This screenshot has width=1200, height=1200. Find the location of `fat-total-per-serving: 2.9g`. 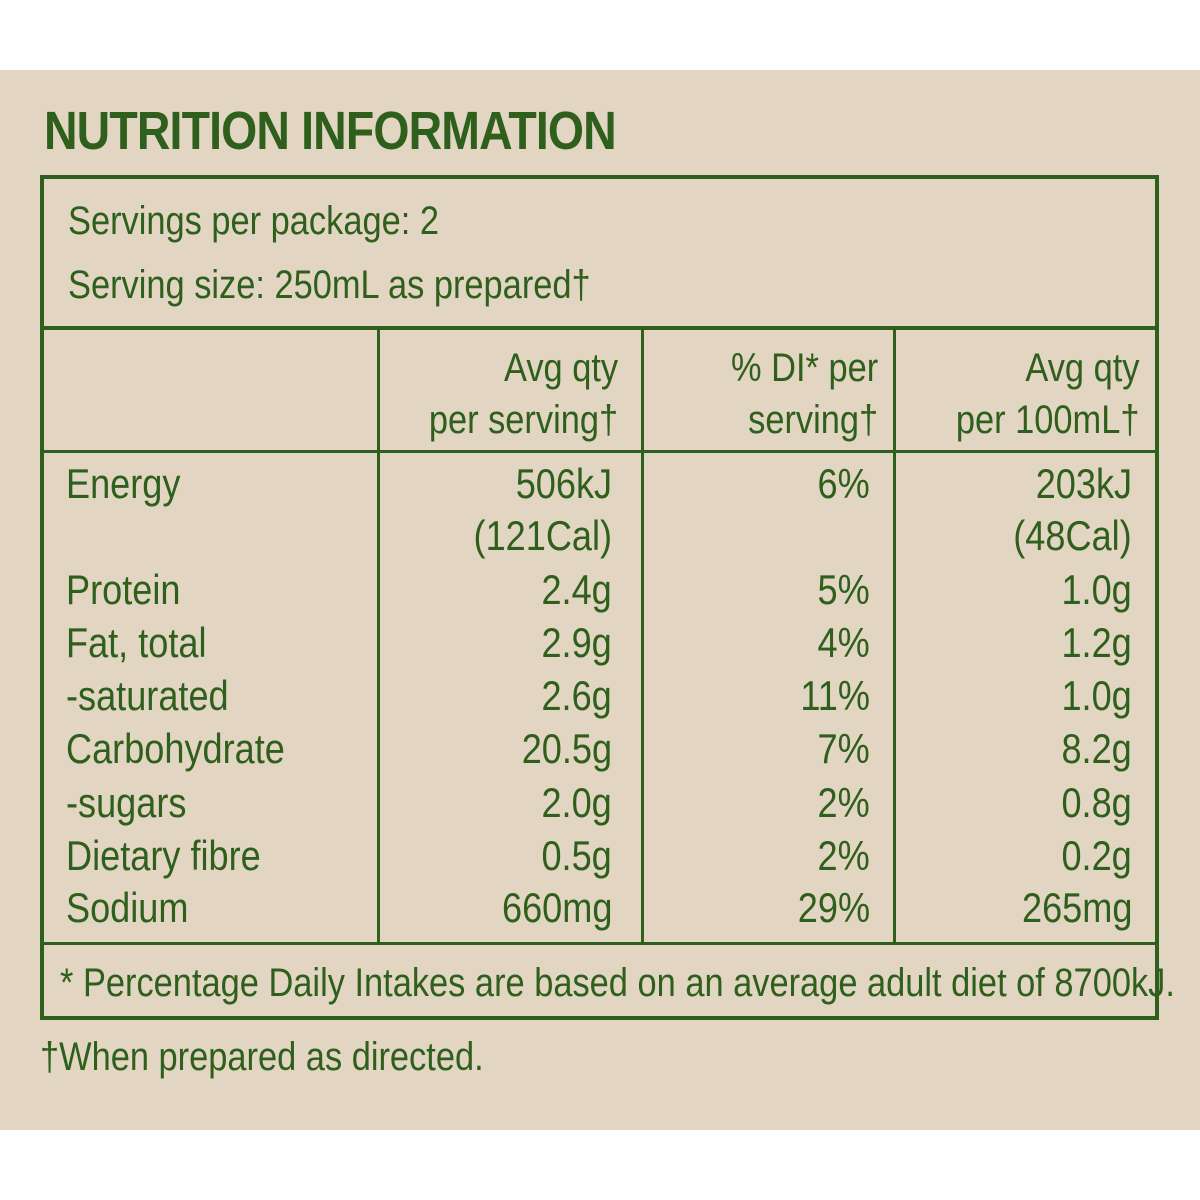

fat-total-per-serving: 2.9g is located at coordinates (576, 642).